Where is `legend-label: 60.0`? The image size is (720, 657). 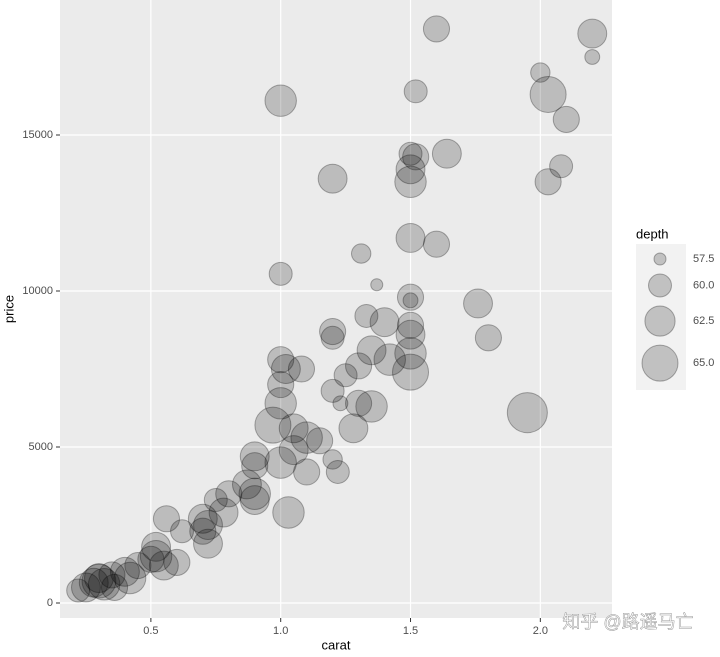 legend-label: 60.0 is located at coordinates (703, 285).